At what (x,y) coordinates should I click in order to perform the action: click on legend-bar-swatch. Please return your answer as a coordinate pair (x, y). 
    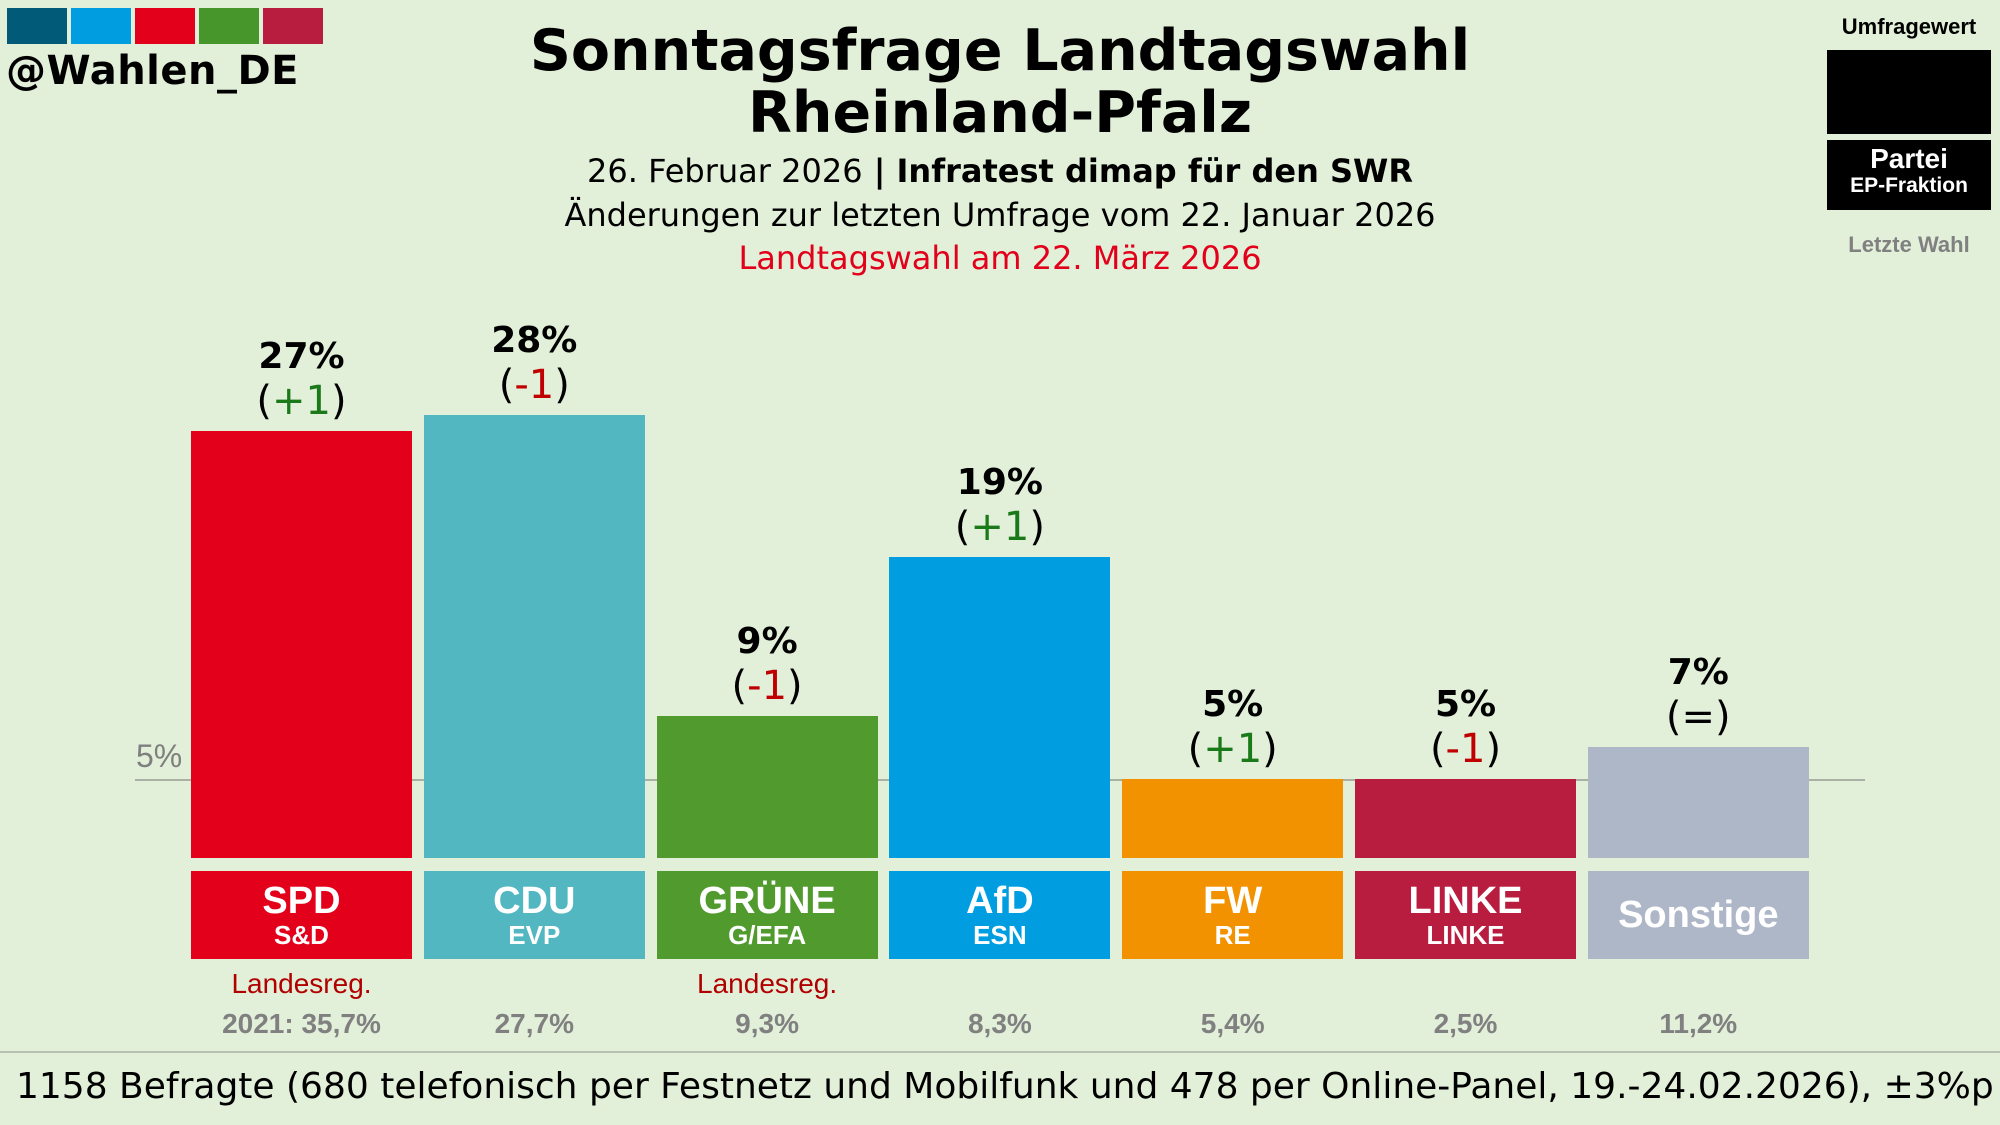
    Looking at the image, I should click on (1909, 92).